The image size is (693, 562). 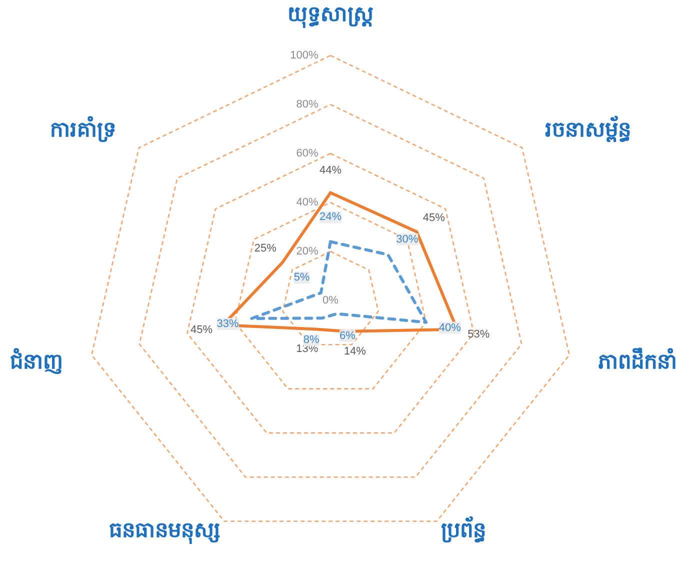 What do you see at coordinates (479, 334) in the screenshot?
I see `data-label: 53%` at bounding box center [479, 334].